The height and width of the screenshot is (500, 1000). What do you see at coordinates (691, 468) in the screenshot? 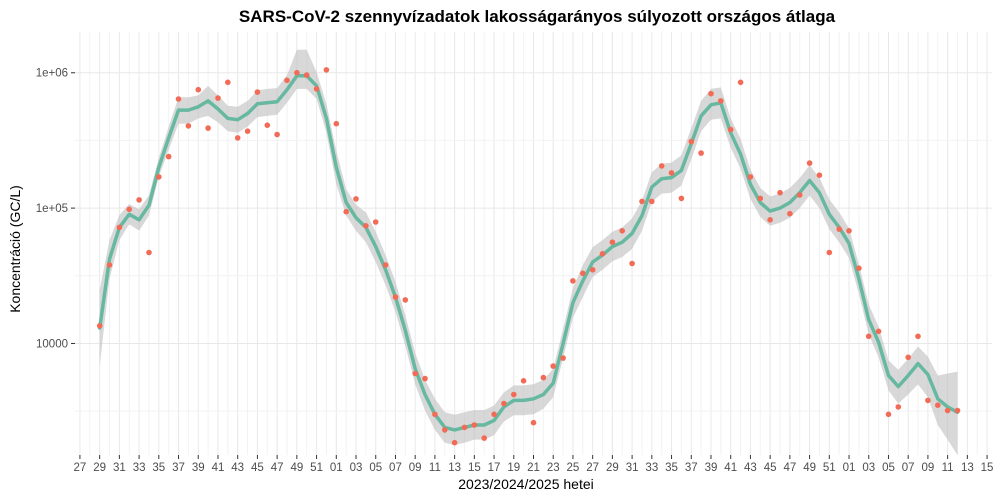
I see `x-tick-label: 37` at bounding box center [691, 468].